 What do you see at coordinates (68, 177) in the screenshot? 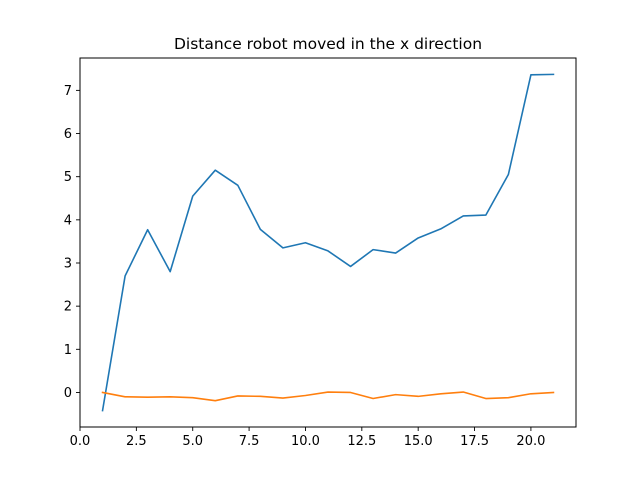
I see `y-tick-label: 5` at bounding box center [68, 177].